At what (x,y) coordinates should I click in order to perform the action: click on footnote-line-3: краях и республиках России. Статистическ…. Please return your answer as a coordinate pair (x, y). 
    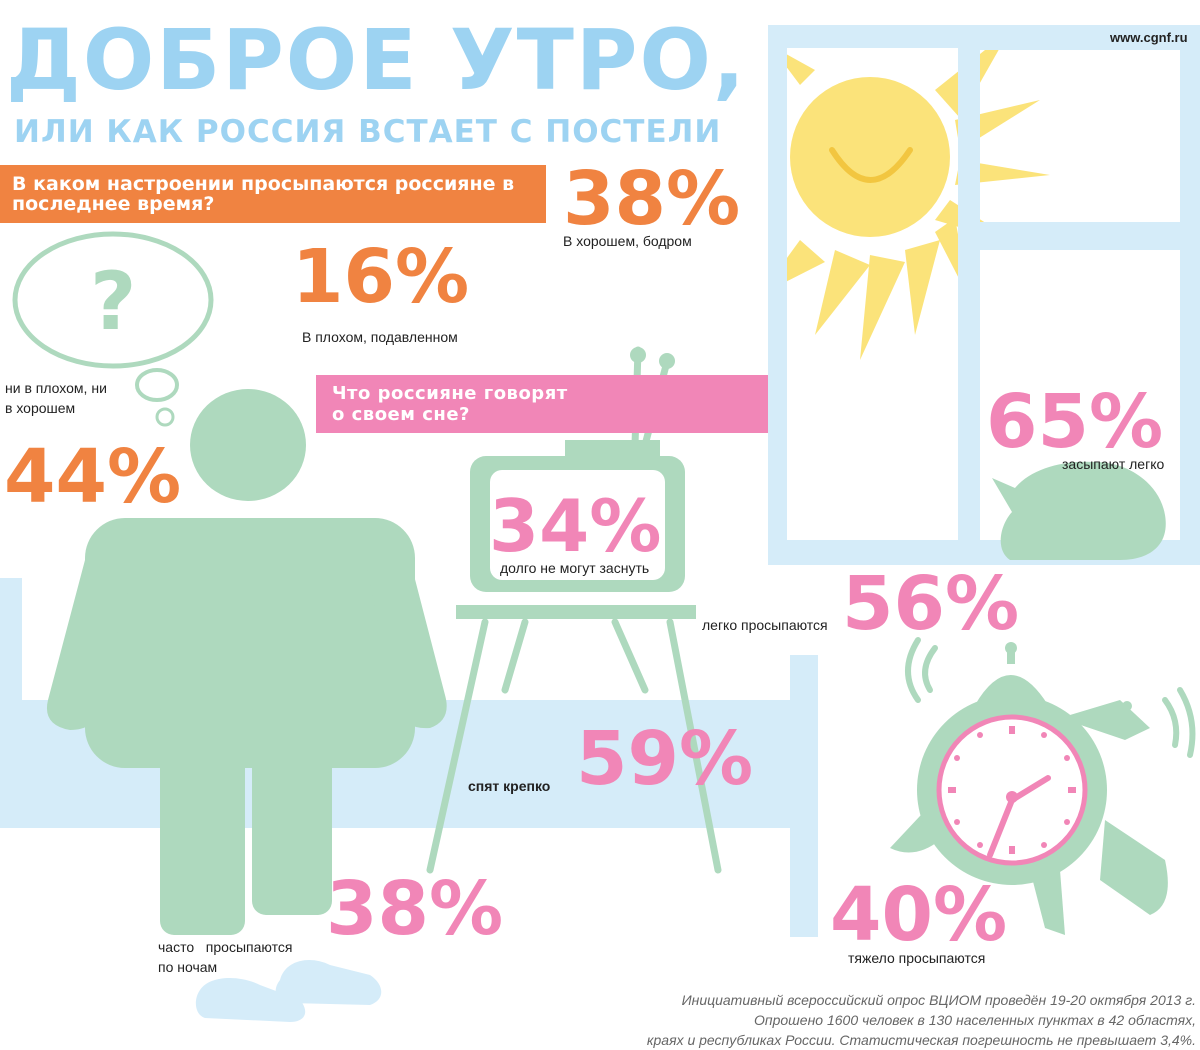
    Looking at the image, I should click on (921, 1040).